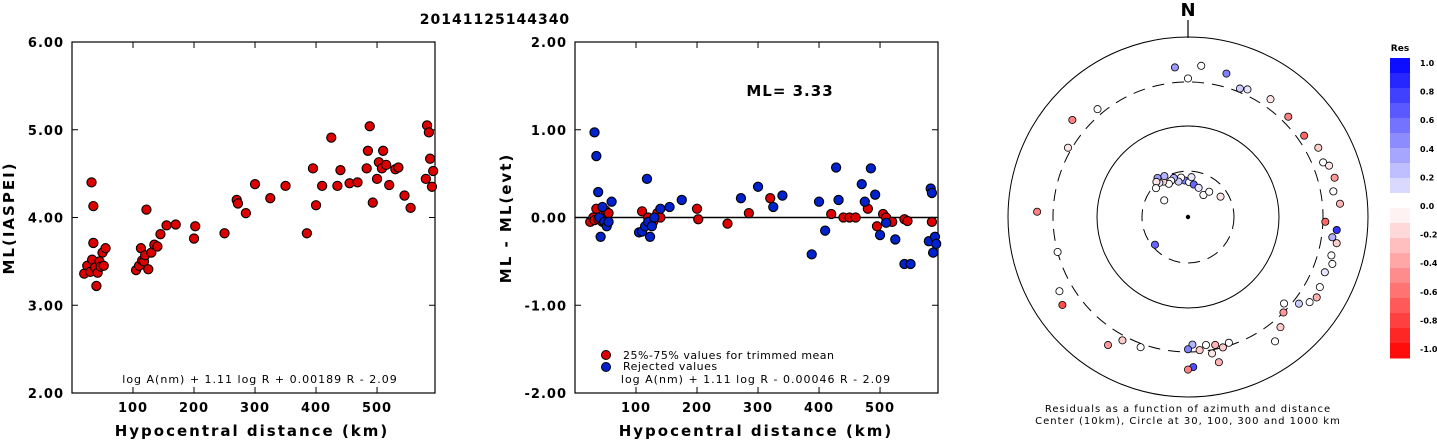 This screenshot has height=441, width=1437. What do you see at coordinates (880, 408) in the screenshot?
I see `x-tick-label: 500` at bounding box center [880, 408].